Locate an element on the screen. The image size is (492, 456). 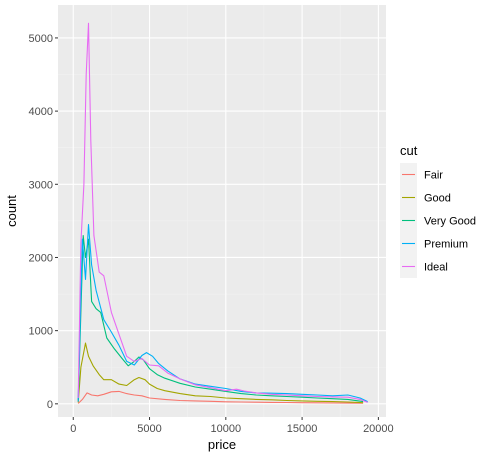
y-axis-title: count is located at coordinates (11, 211).